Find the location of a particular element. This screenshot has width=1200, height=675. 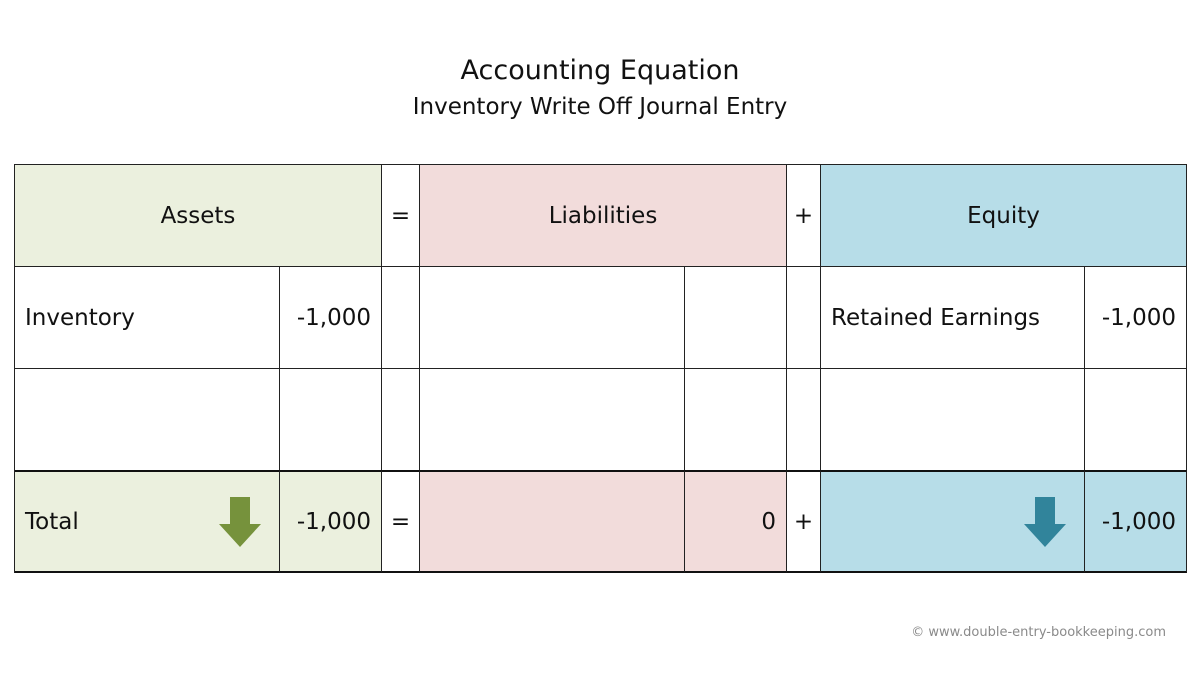

total-label-cell: Total is located at coordinates (147, 521).